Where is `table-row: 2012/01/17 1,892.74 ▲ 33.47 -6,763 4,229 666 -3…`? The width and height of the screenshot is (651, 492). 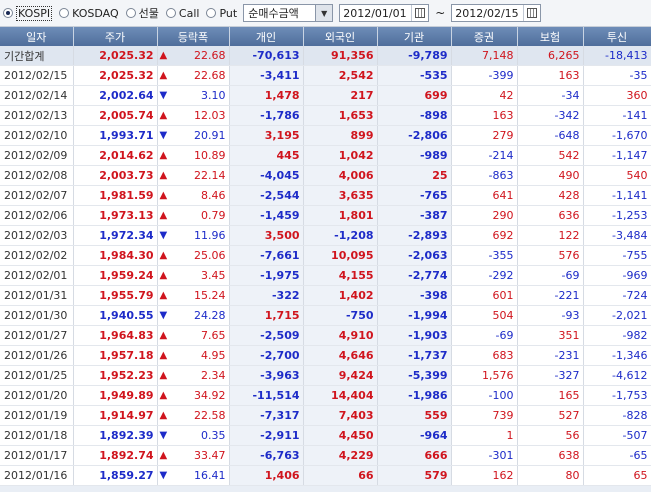 table-row: 2012/01/17 1,892.74 ▲ 33.47 -6,763 4,229 666 -3… is located at coordinates (325, 455).